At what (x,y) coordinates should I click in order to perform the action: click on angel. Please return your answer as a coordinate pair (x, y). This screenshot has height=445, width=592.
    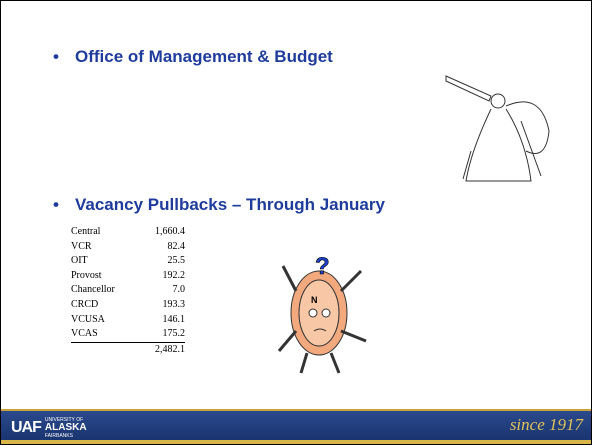
    Looking at the image, I should click on (497, 128).